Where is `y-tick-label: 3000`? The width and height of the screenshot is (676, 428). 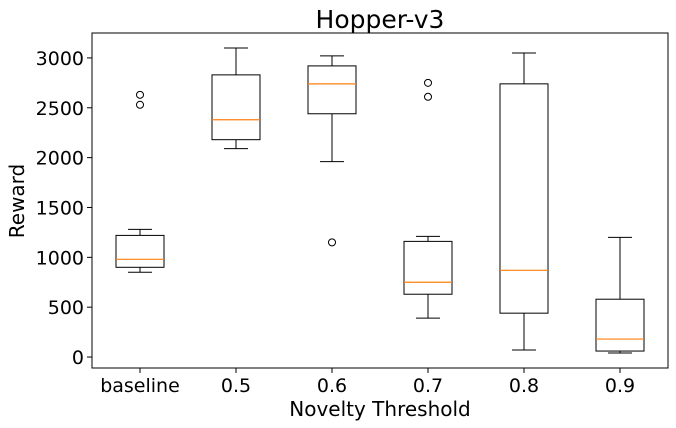 y-tick-label: 3000 is located at coordinates (60, 59).